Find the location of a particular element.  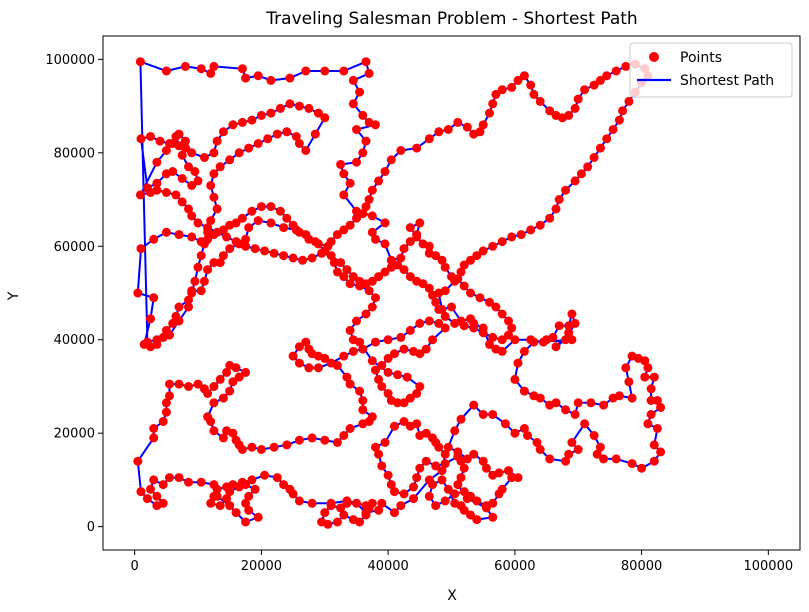

y-tick-label: 60000 is located at coordinates (74, 247).